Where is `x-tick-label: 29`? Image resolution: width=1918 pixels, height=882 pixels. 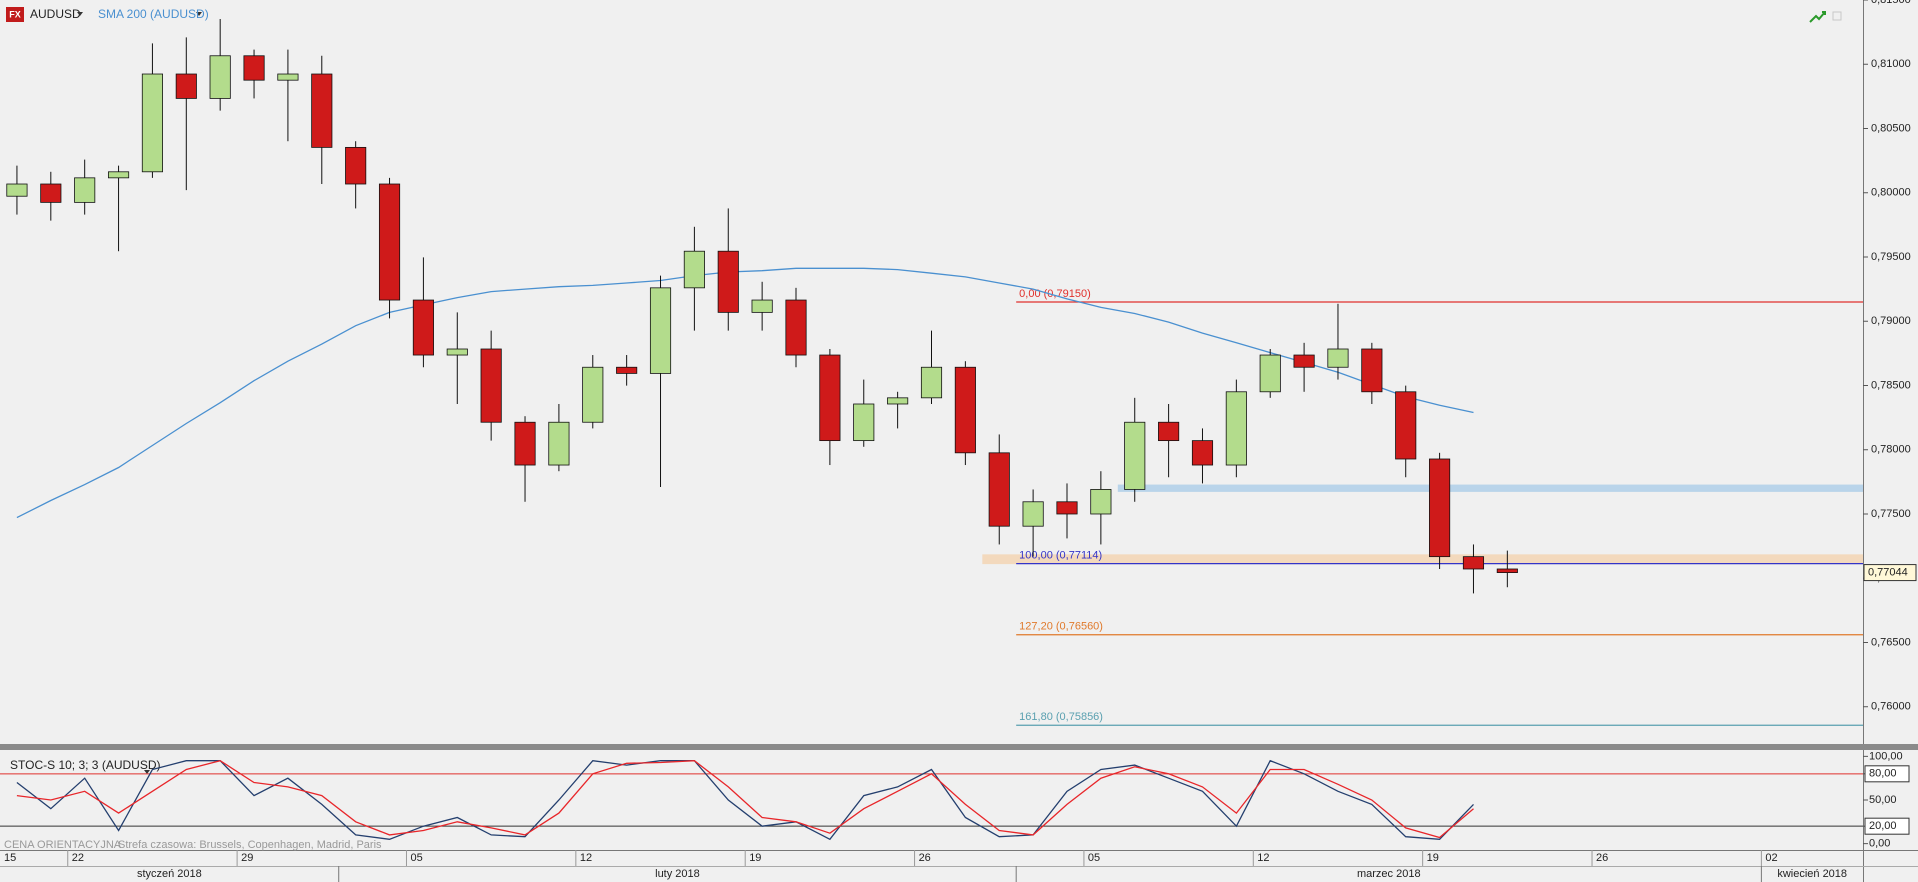 x-tick-label: 29 is located at coordinates (247, 858).